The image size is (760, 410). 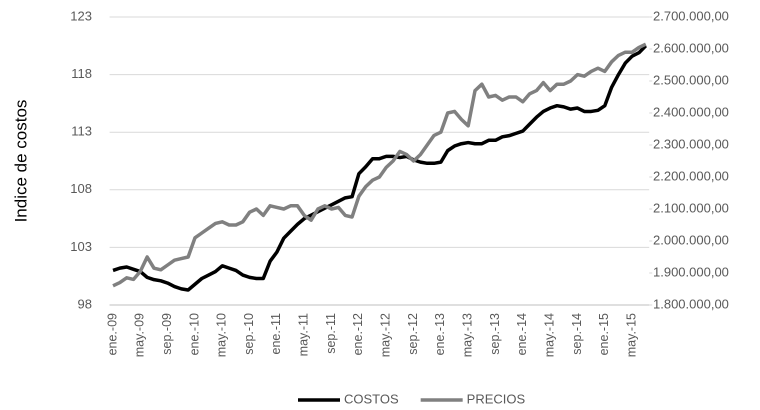 I want to click on y-tick-label: 98, so click(x=85, y=303).